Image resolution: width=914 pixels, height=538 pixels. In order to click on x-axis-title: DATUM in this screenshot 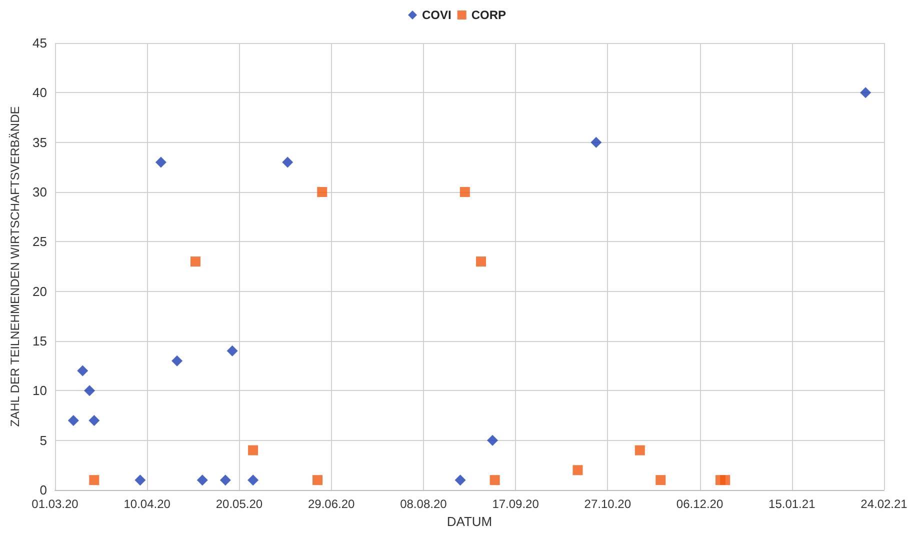, I will do `click(469, 521)`.